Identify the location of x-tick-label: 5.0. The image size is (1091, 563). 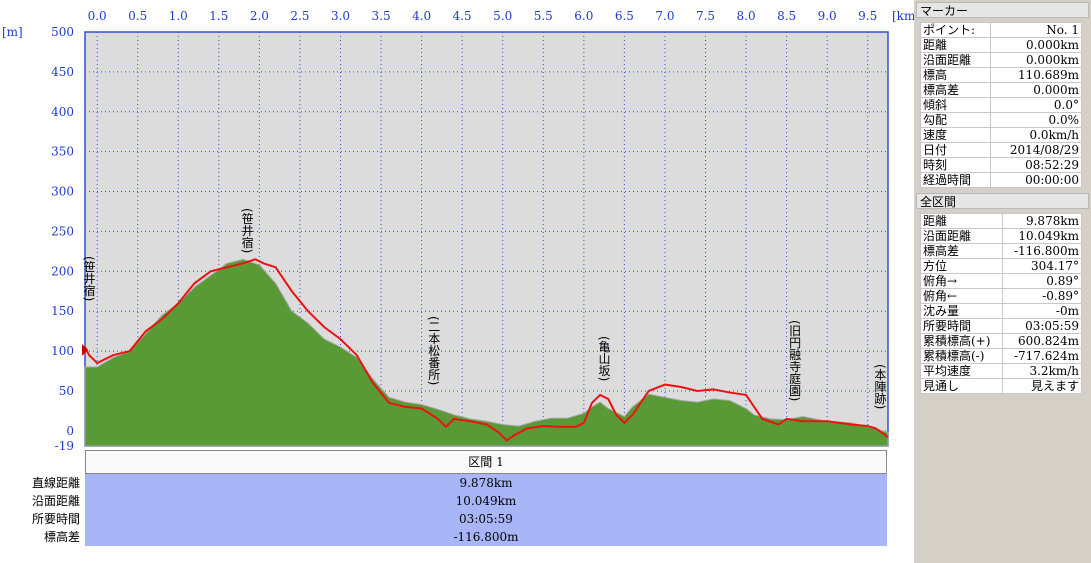
(502, 16).